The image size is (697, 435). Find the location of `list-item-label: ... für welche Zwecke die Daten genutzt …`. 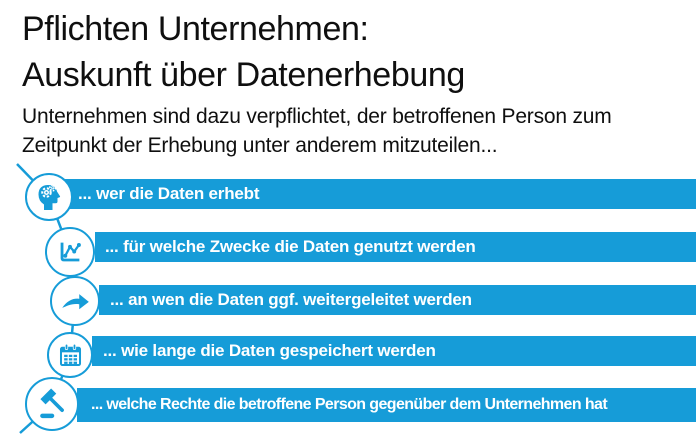

list-item-label: ... für welche Zwecke die Daten genutzt … is located at coordinates (290, 246).